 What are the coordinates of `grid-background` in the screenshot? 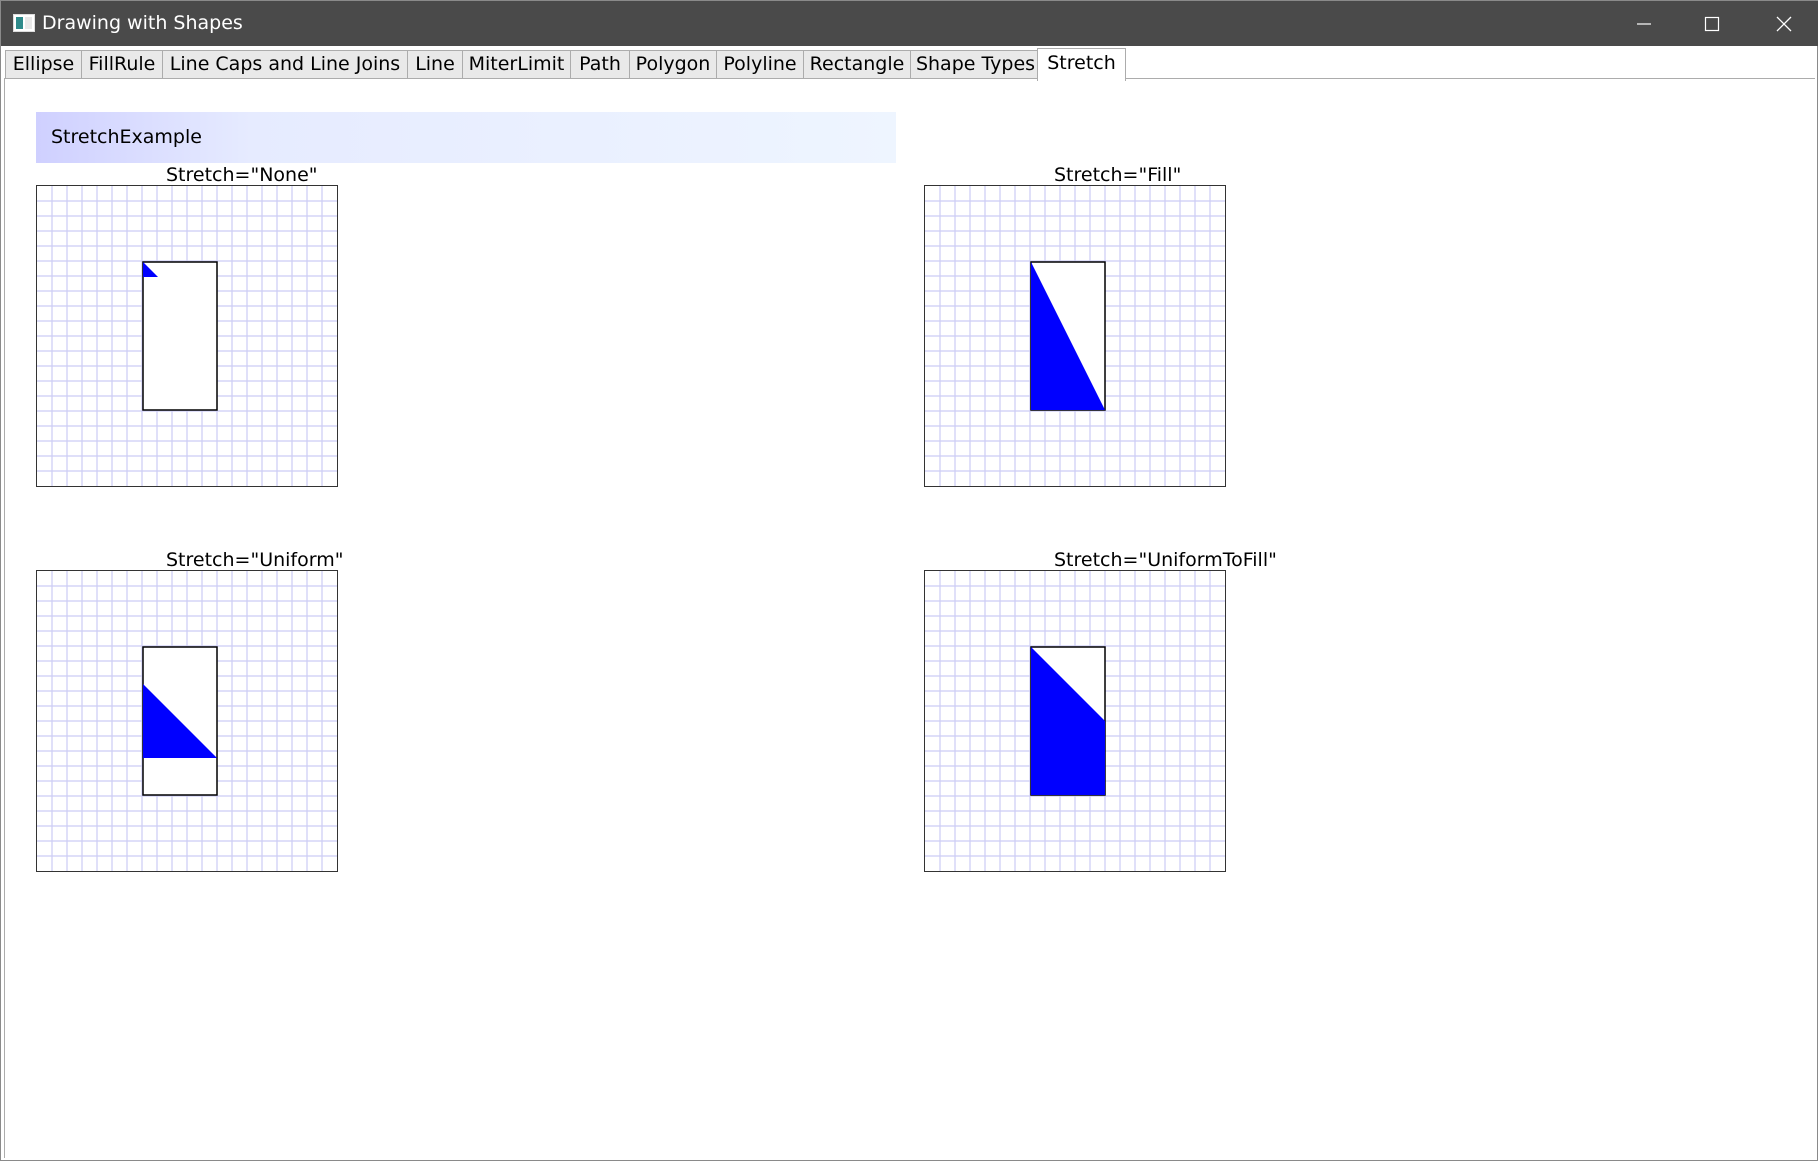 It's located at (1075, 336).